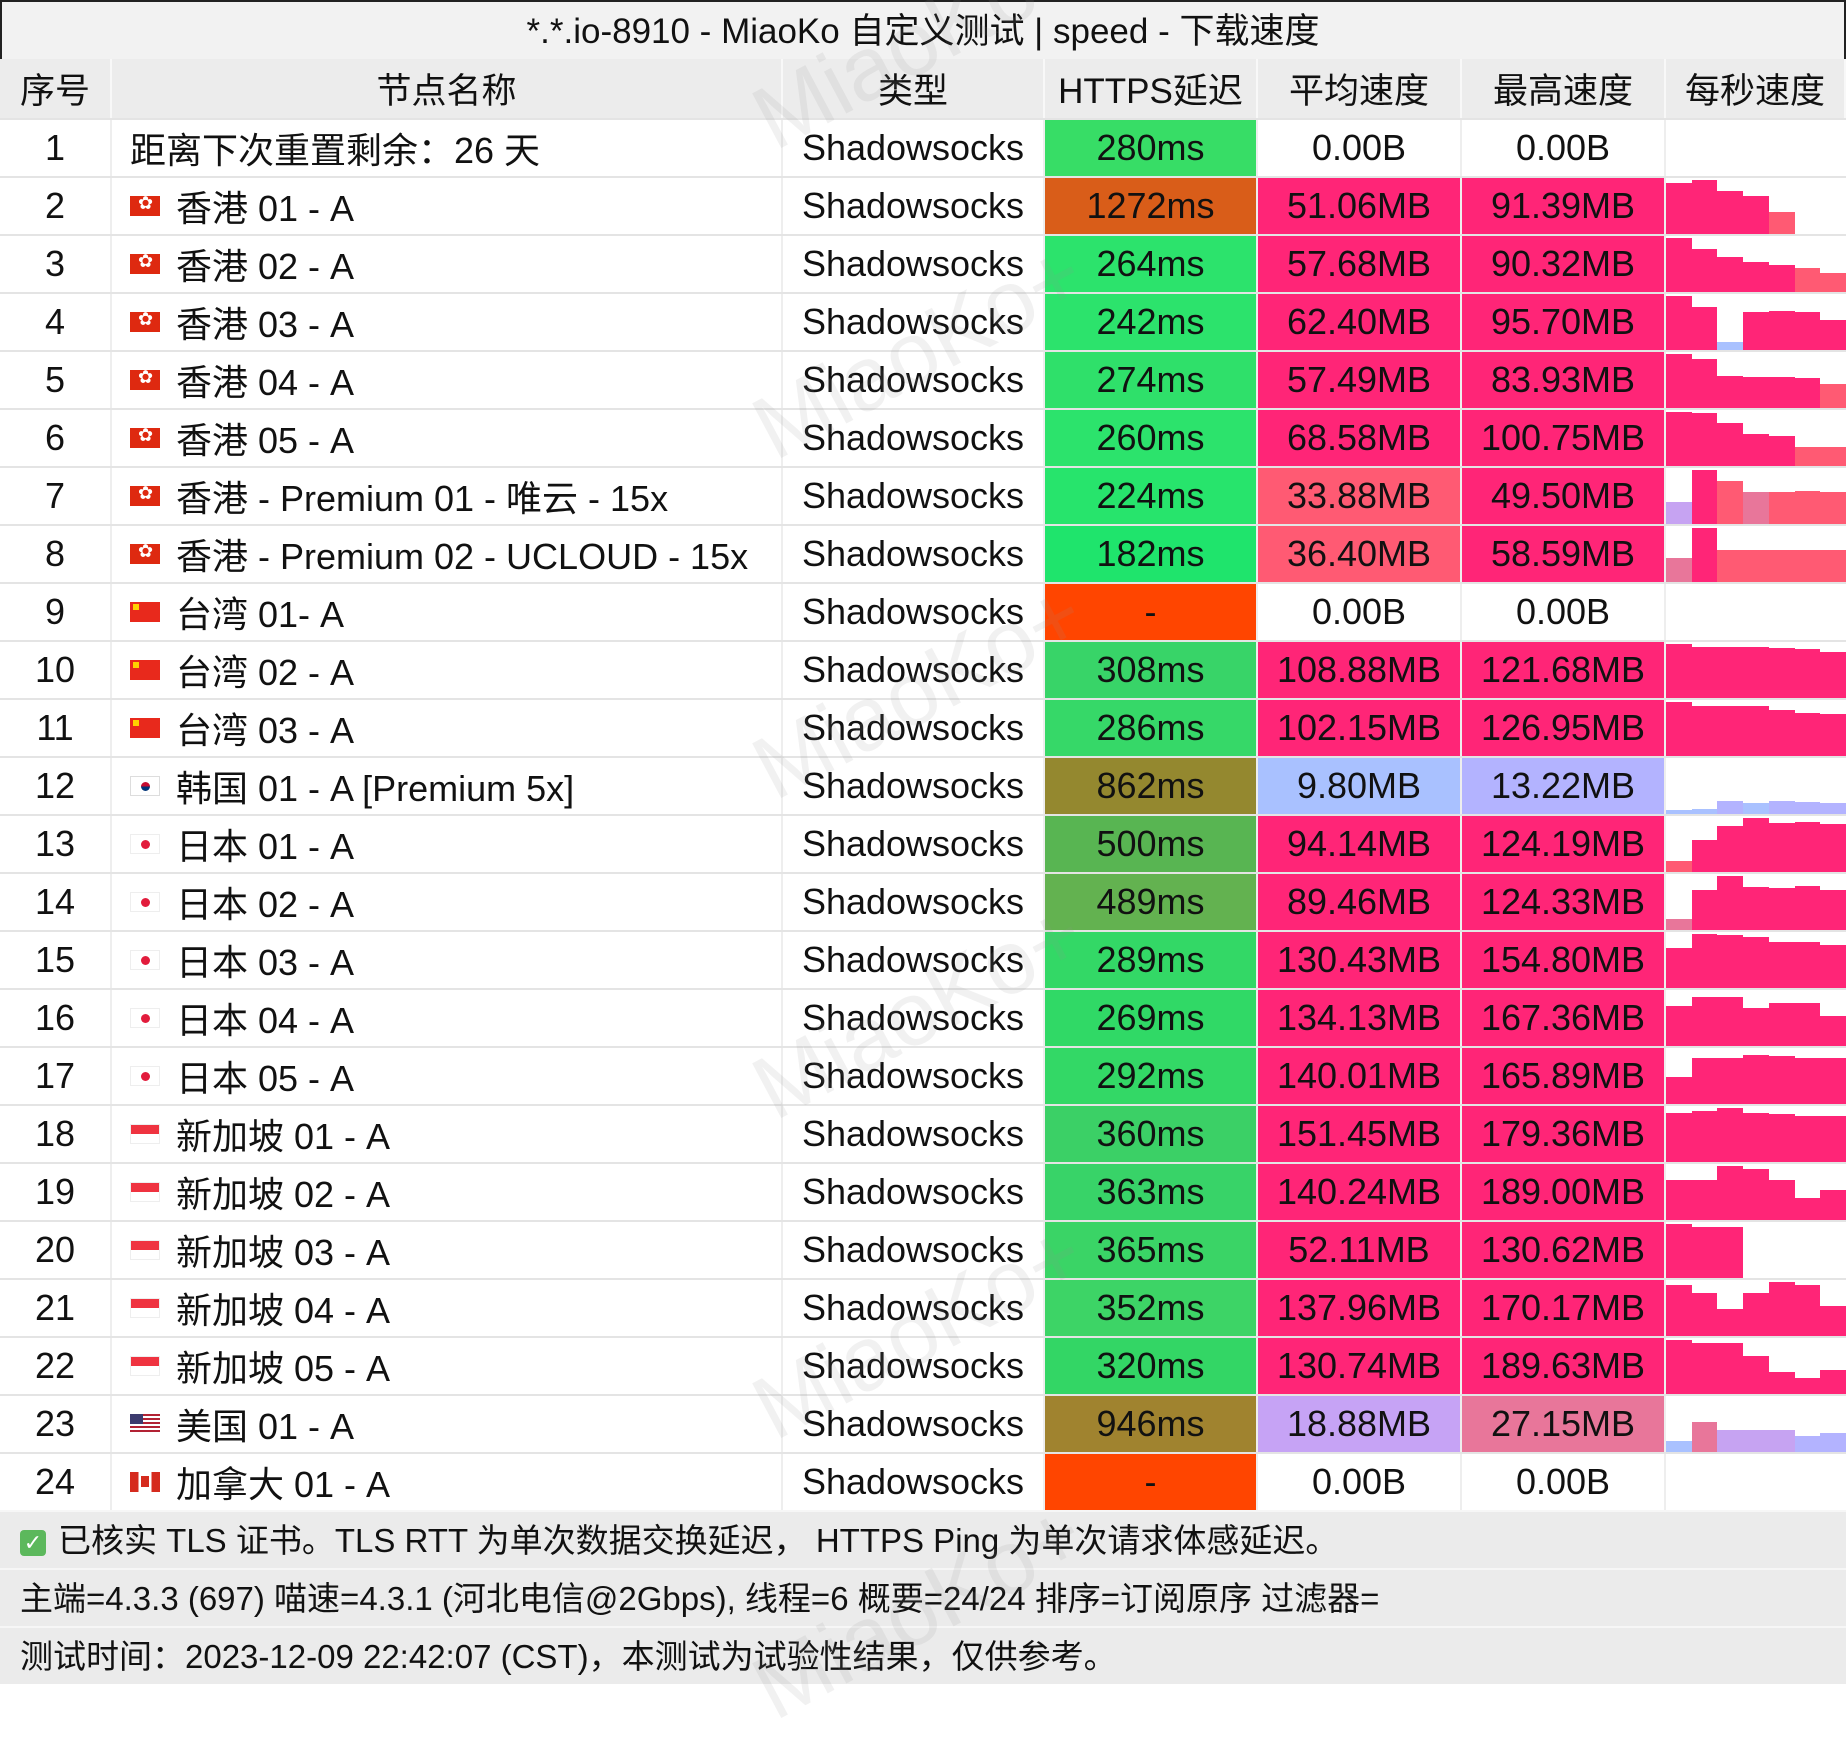 This screenshot has width=1846, height=1741. Describe the element at coordinates (447, 148) in the screenshot. I see `node-name-cell: 距离下次重置剩余：26 天` at that location.